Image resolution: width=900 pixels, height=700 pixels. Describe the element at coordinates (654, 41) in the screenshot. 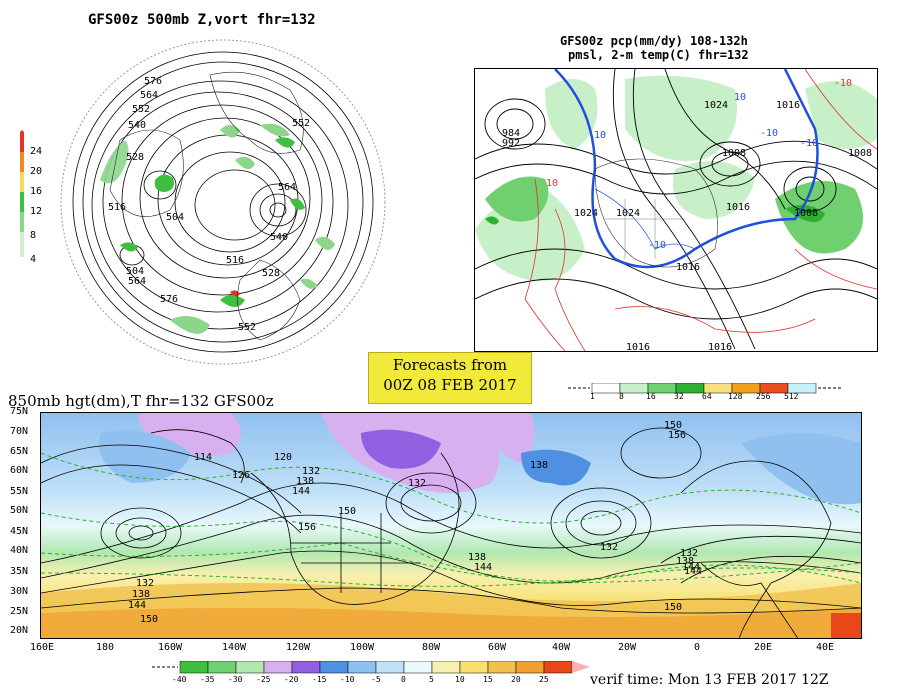

I see `na-panel-title-line1: GFS00z pcp(mm/dy) 108-132h` at that location.